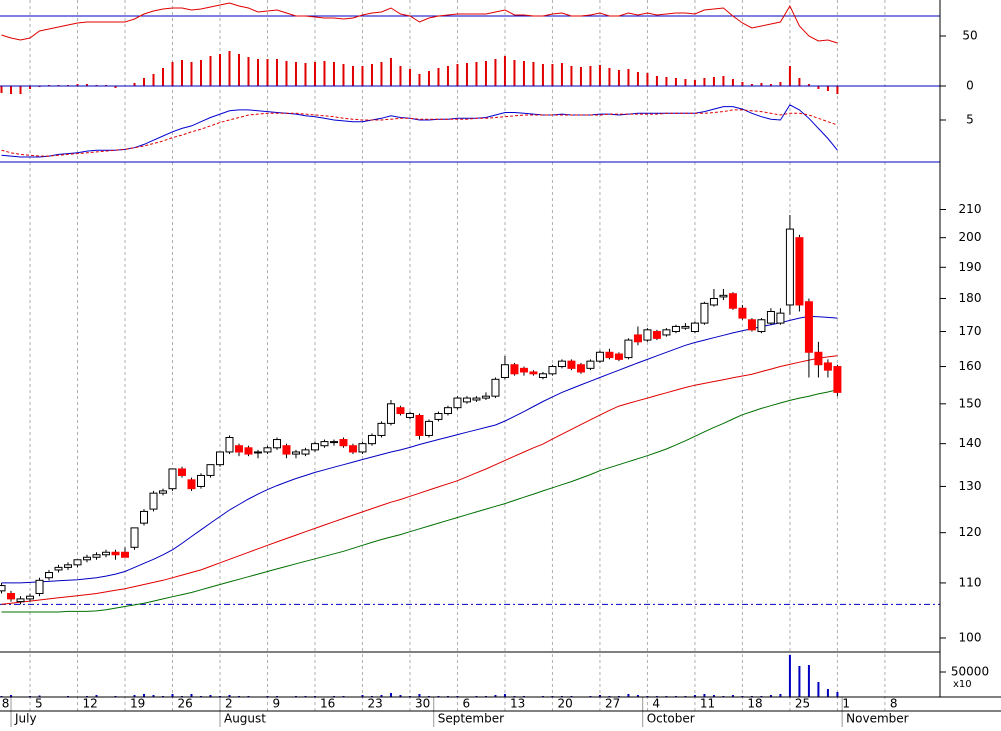  What do you see at coordinates (707, 704) in the screenshot?
I see `x-tick-label: 11` at bounding box center [707, 704].